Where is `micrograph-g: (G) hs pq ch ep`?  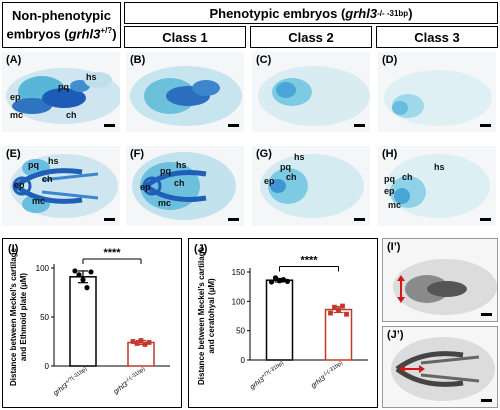 micrograph-g: (G) hs pq ch ep is located at coordinates (311, 186).